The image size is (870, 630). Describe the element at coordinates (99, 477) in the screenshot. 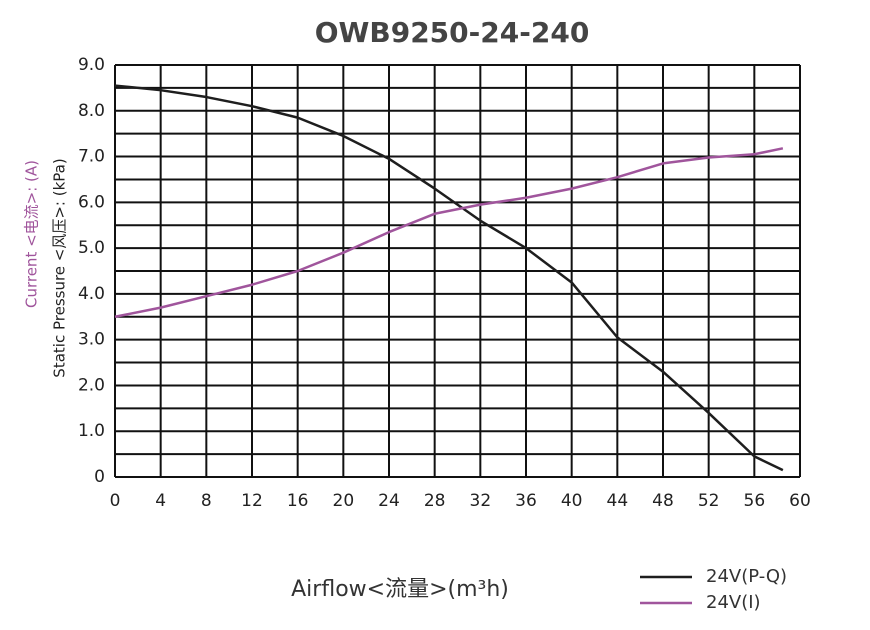

I see `y-tick-label: 0` at that location.